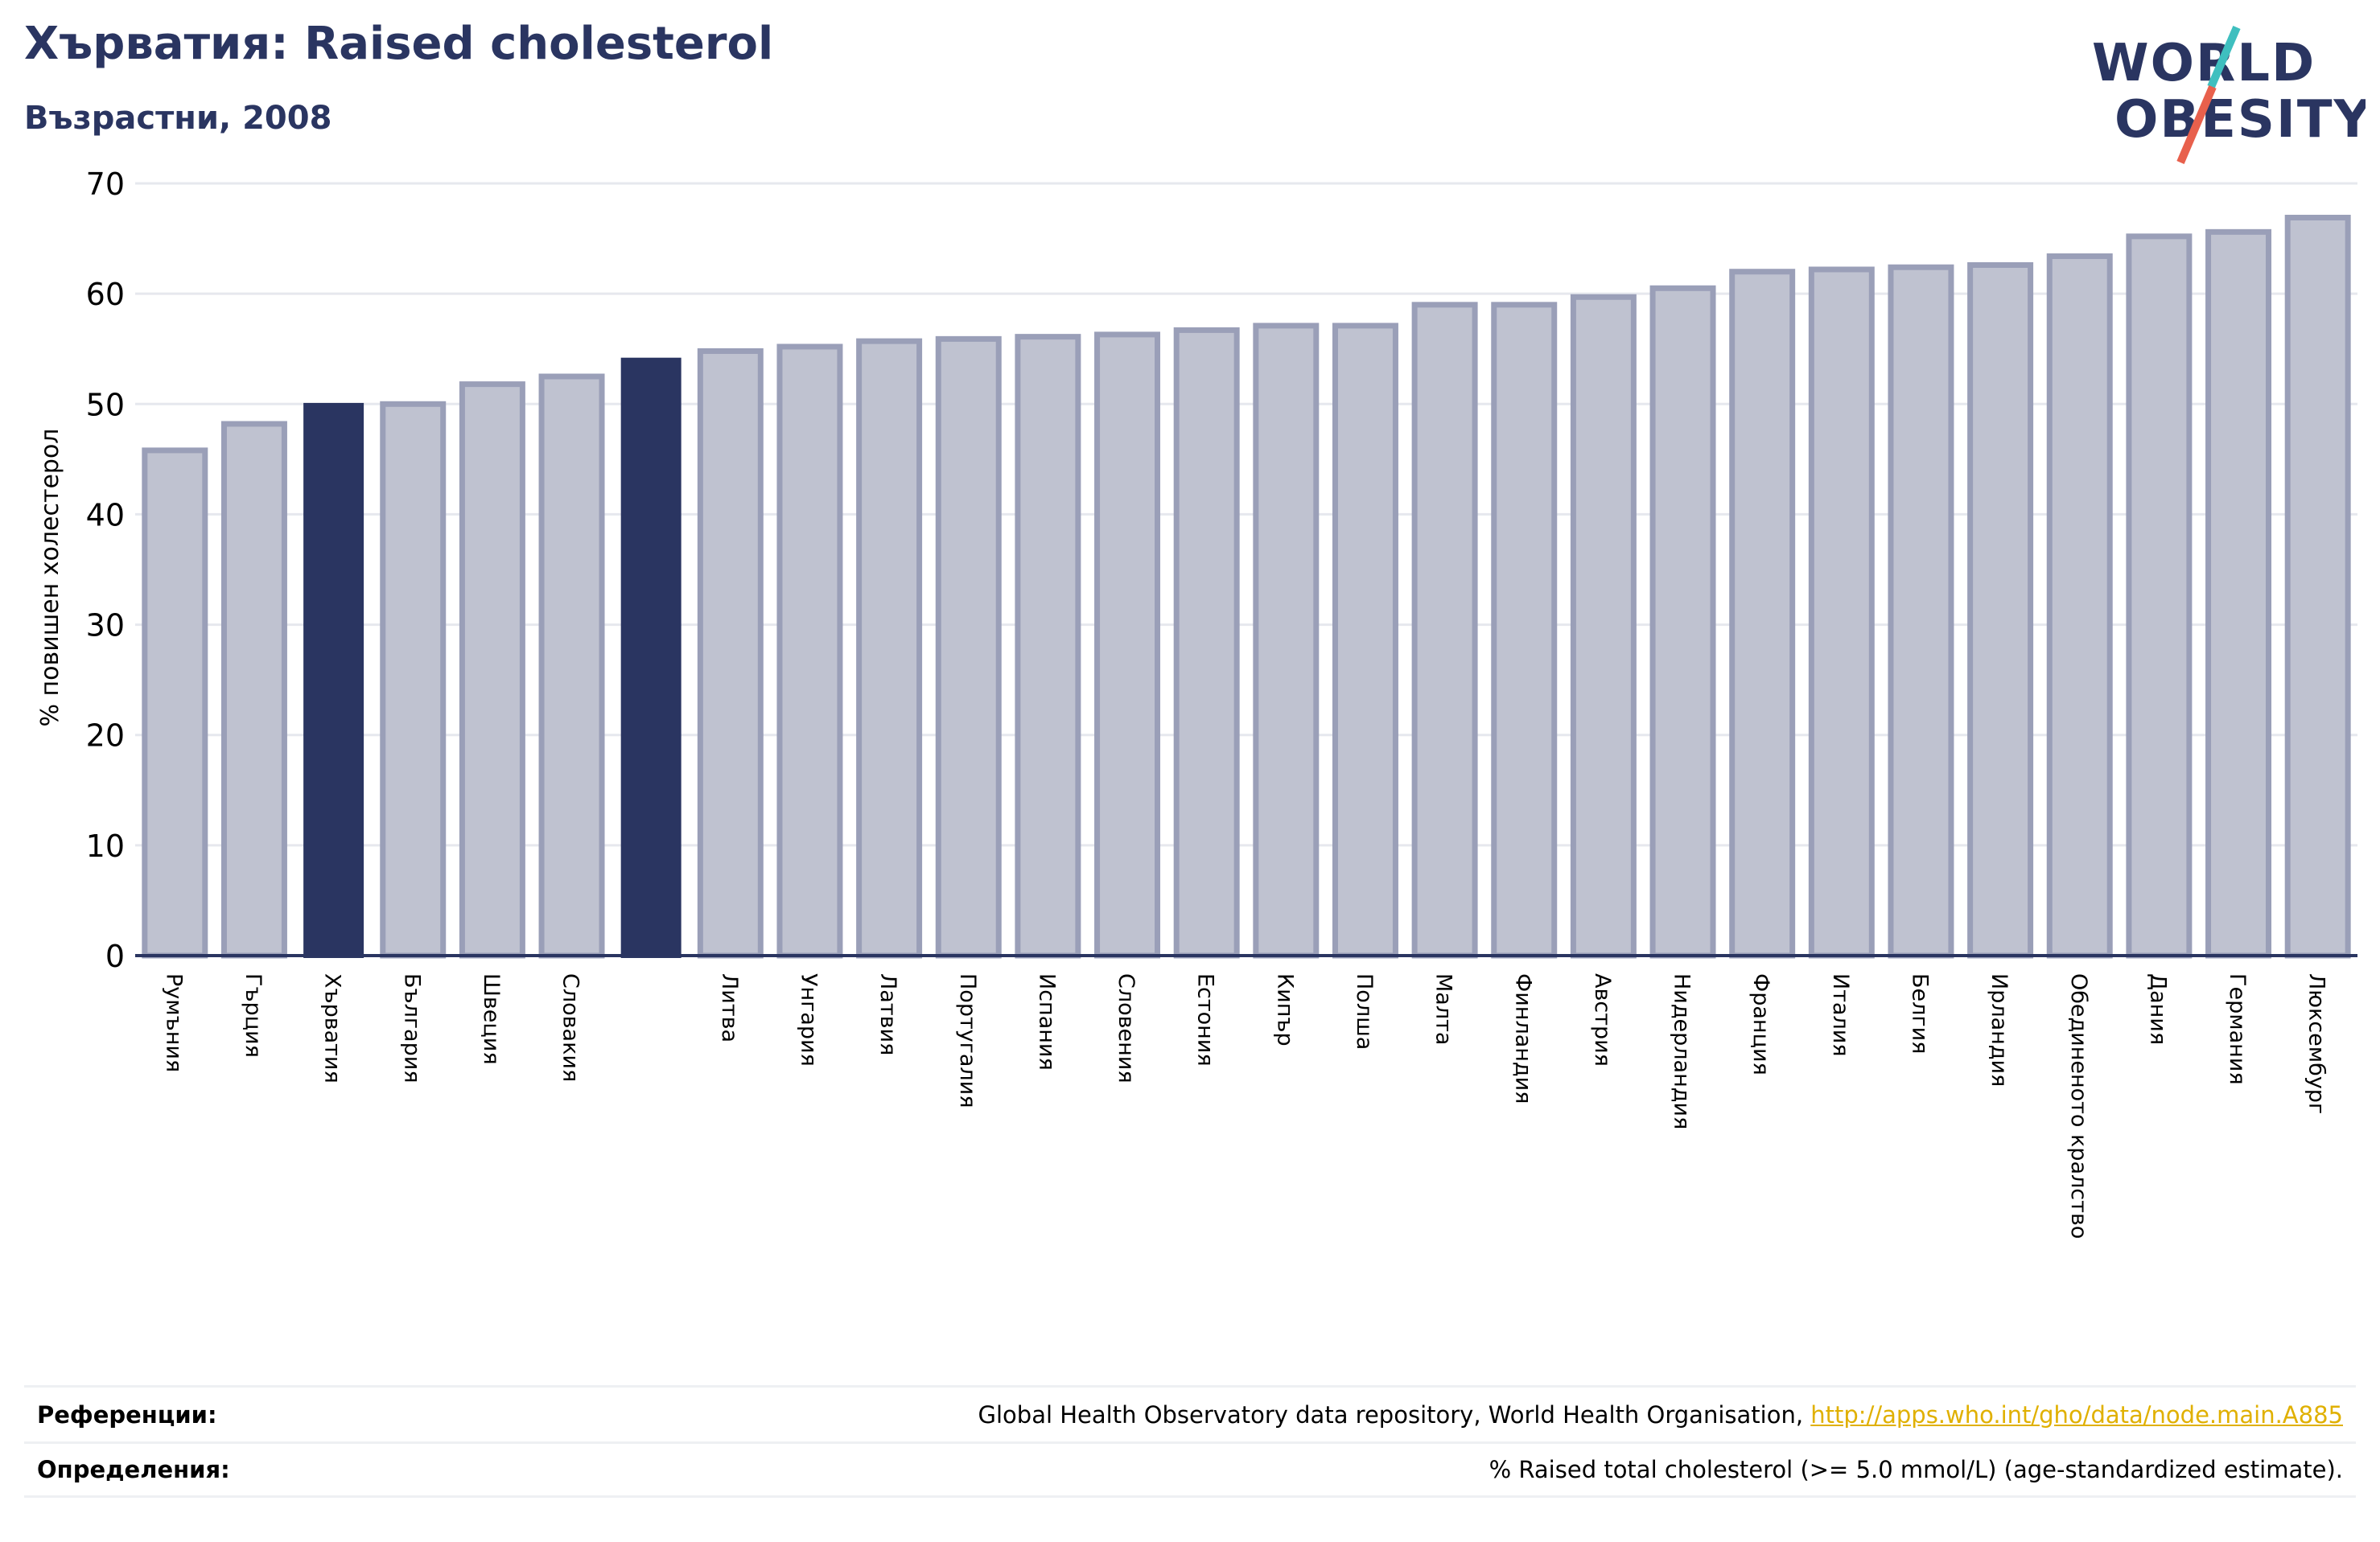 This screenshot has width=2380, height=1542. I want to click on y-tick-label: 70, so click(105, 184).